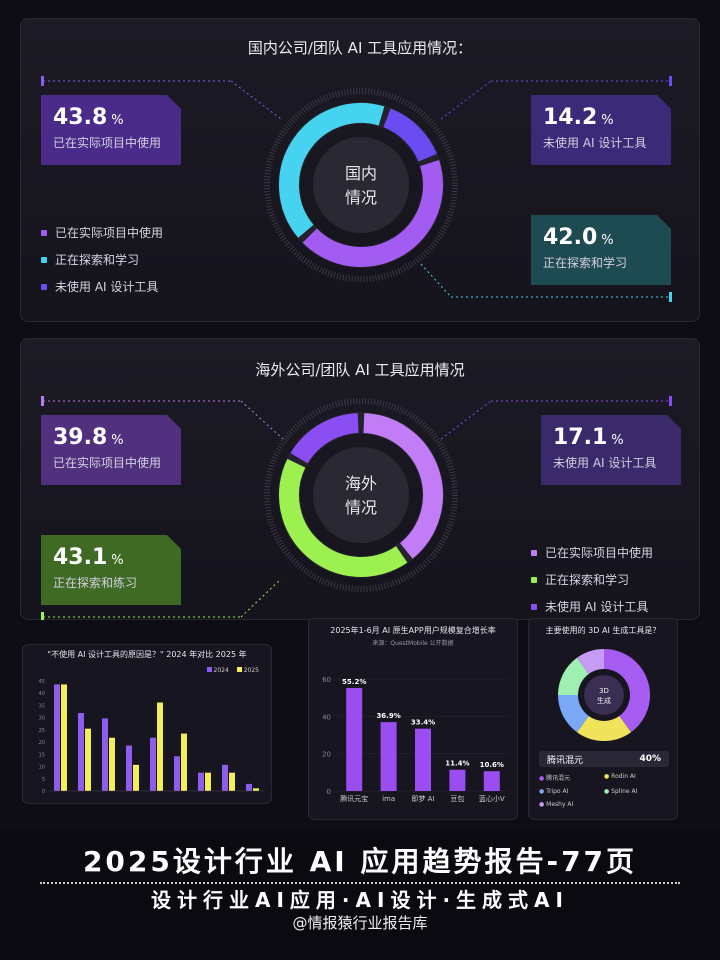  Describe the element at coordinates (329, 792) in the screenshot. I see `y-tick-label: 0` at that location.